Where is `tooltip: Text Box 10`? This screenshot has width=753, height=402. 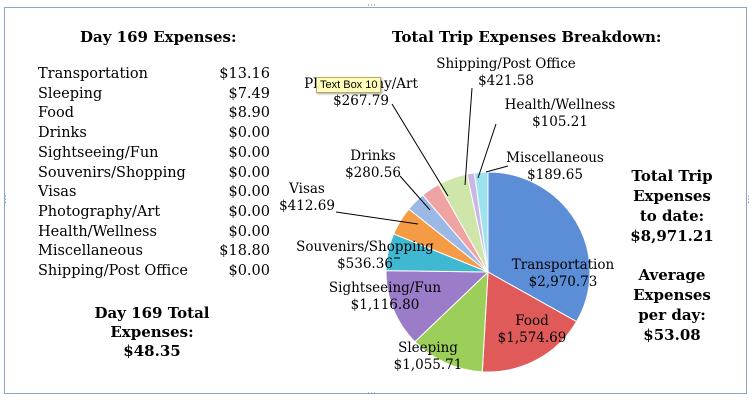 tooltip: Text Box 10 is located at coordinates (349, 85).